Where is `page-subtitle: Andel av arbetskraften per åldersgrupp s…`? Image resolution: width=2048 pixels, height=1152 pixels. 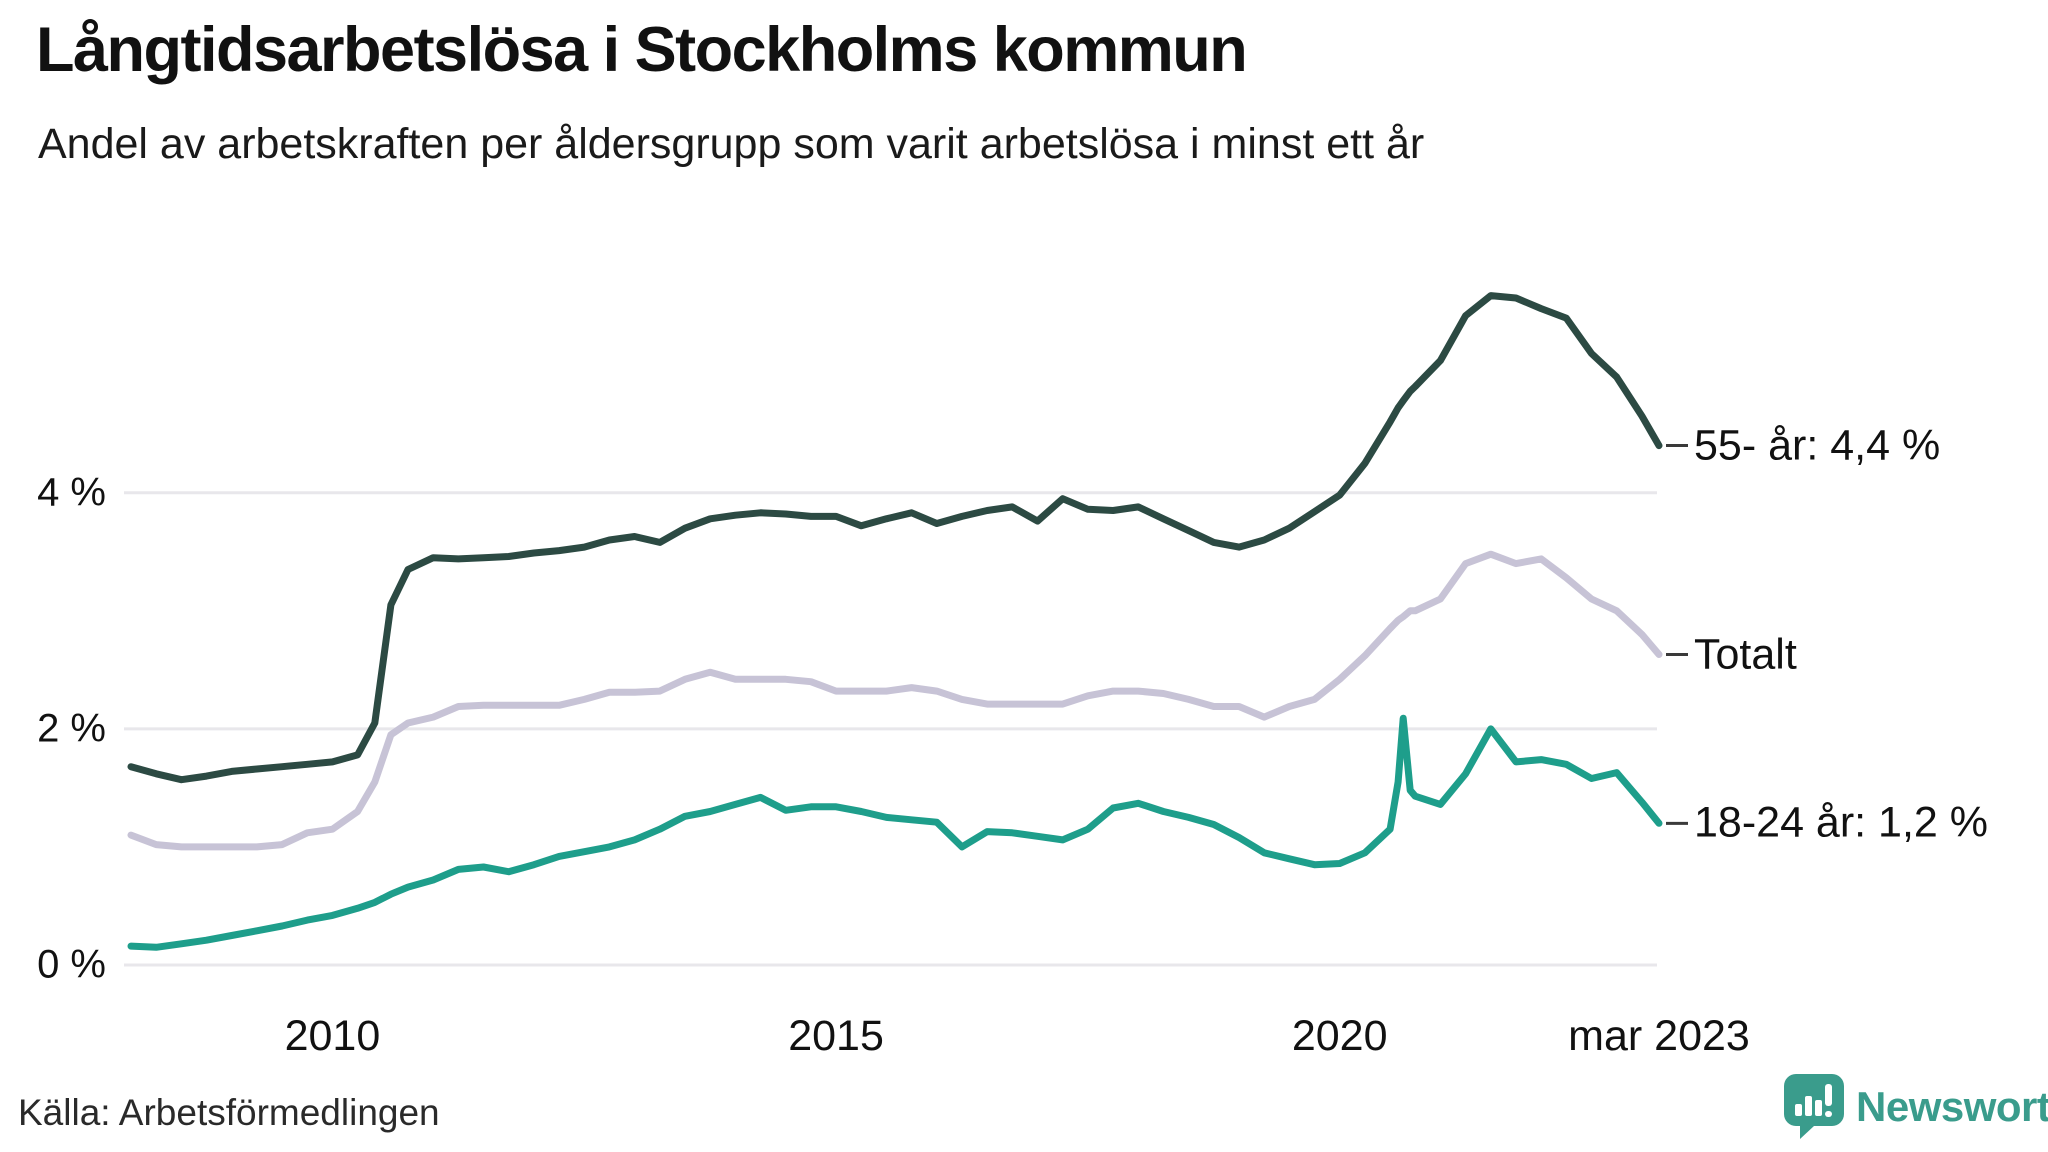 page-subtitle: Andel av arbetskraften per åldersgrupp s… is located at coordinates (731, 144).